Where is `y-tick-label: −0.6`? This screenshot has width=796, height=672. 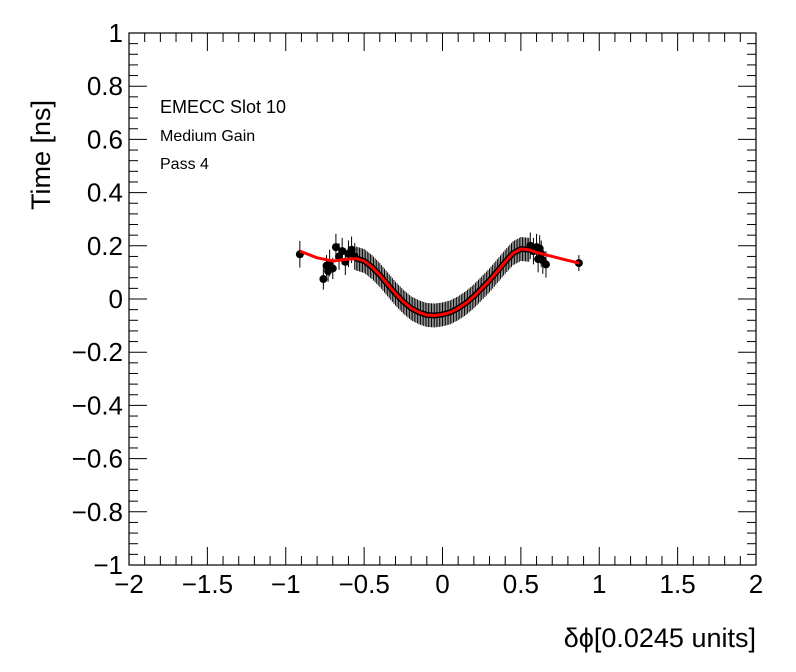
y-tick-label: −0.6 is located at coordinates (97, 459).